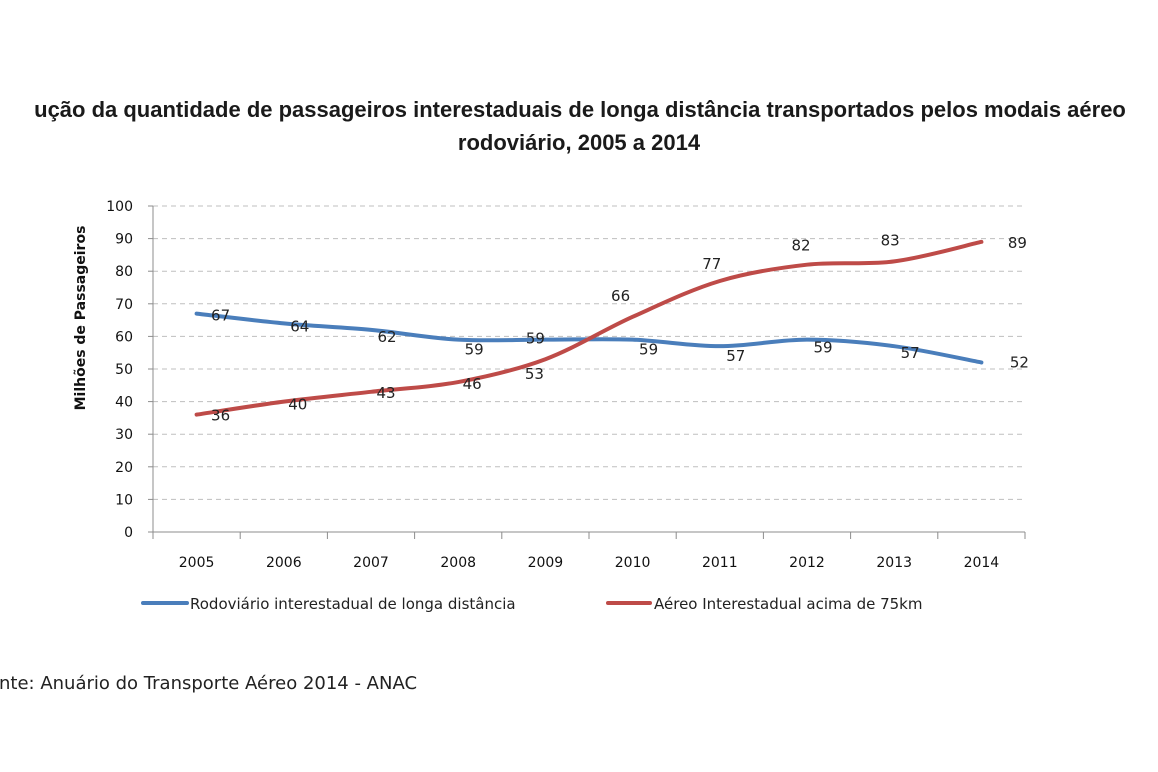 The width and height of the screenshot is (1158, 772). What do you see at coordinates (124, 272) in the screenshot?
I see `y-tick-label: 80` at bounding box center [124, 272].